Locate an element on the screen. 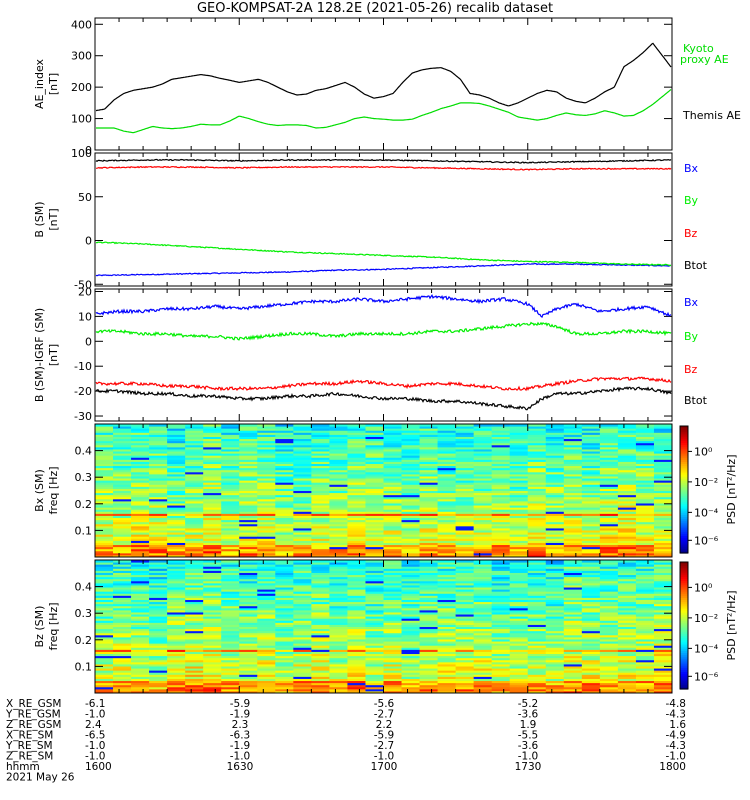 The width and height of the screenshot is (750, 800). specz-colorbar-tick-label: 10⁻⁴ is located at coordinates (706, 648).